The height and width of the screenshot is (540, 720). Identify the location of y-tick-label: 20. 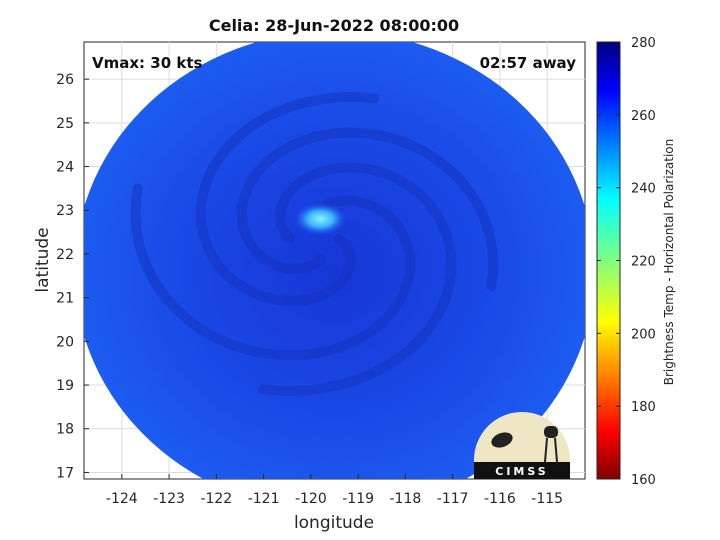
(65, 342).